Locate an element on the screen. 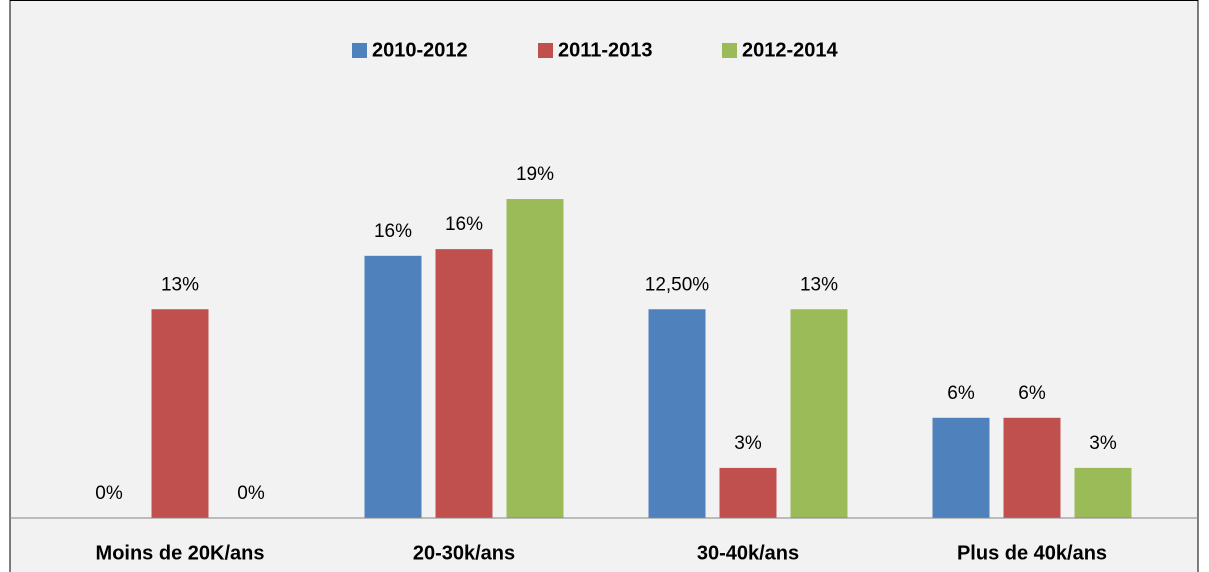 This screenshot has height=572, width=1209. x-tick-label: 30-40k/ans is located at coordinates (748, 553).